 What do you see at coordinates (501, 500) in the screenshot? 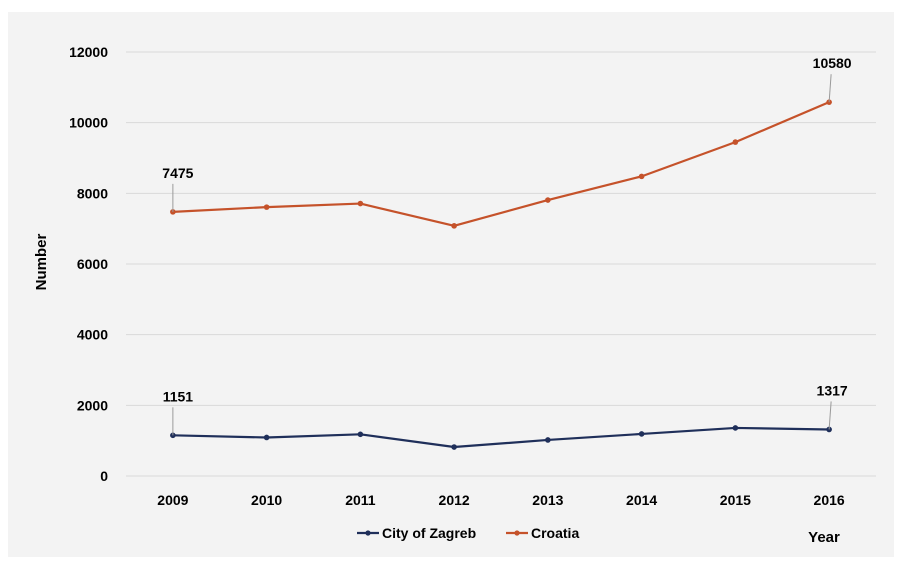
I see `x-axis-ticks: 2009 2010 2011 2012 2013 2014 2015 2016` at bounding box center [501, 500].